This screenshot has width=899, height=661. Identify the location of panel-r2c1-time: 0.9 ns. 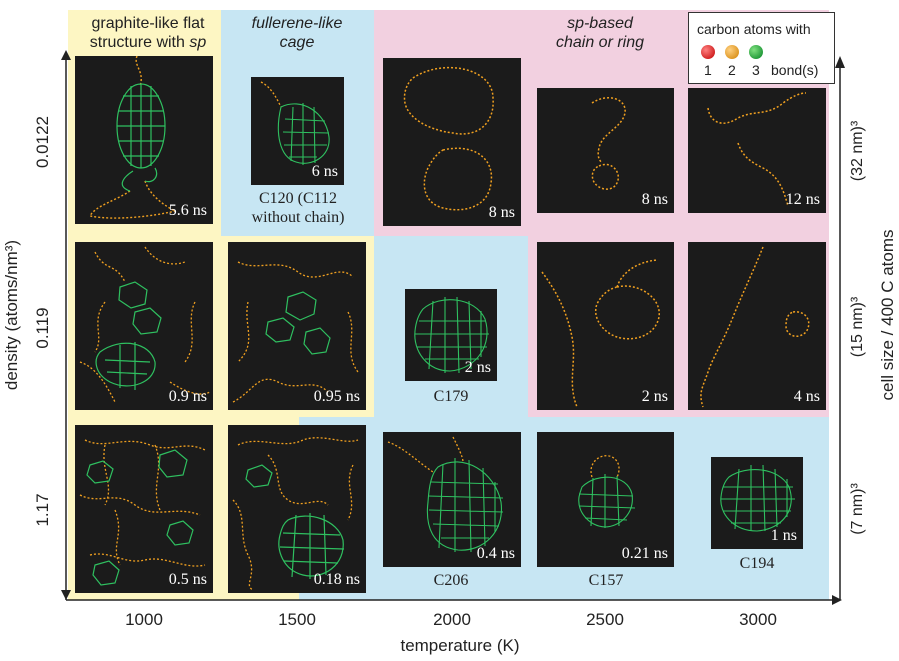
(187, 396).